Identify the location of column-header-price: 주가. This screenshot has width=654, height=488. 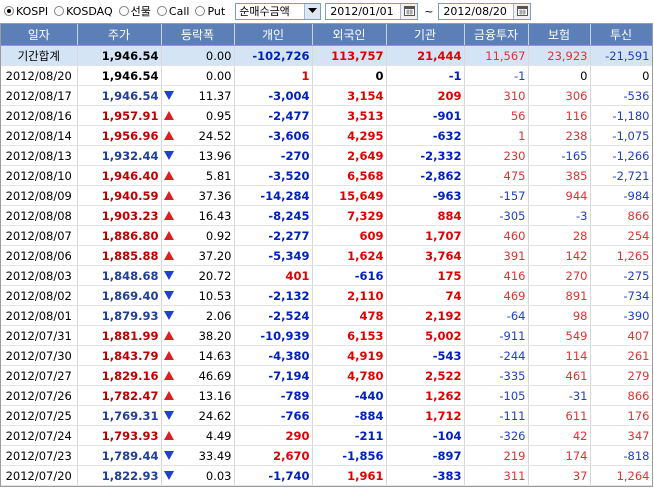
(119, 35).